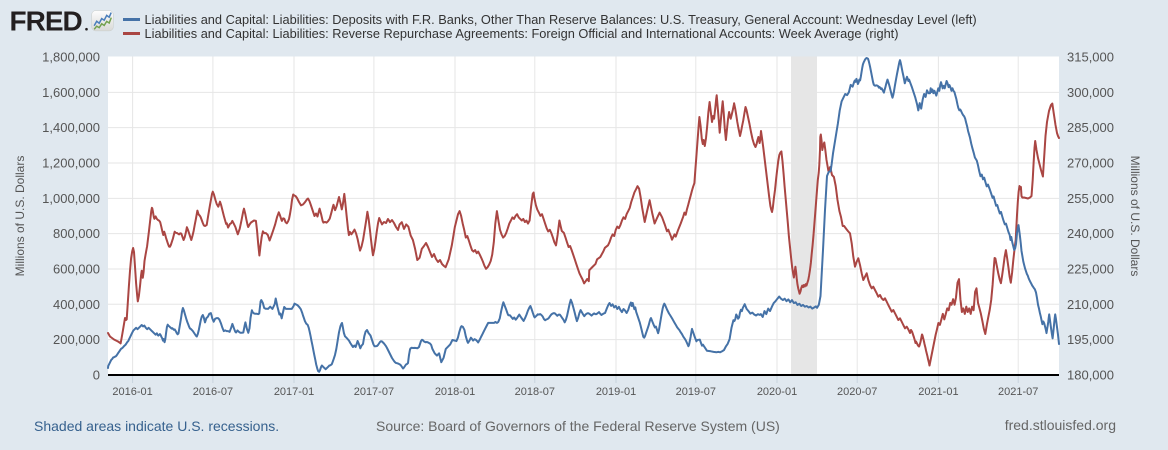  I want to click on svg-text: 240,000, so click(1090, 233).